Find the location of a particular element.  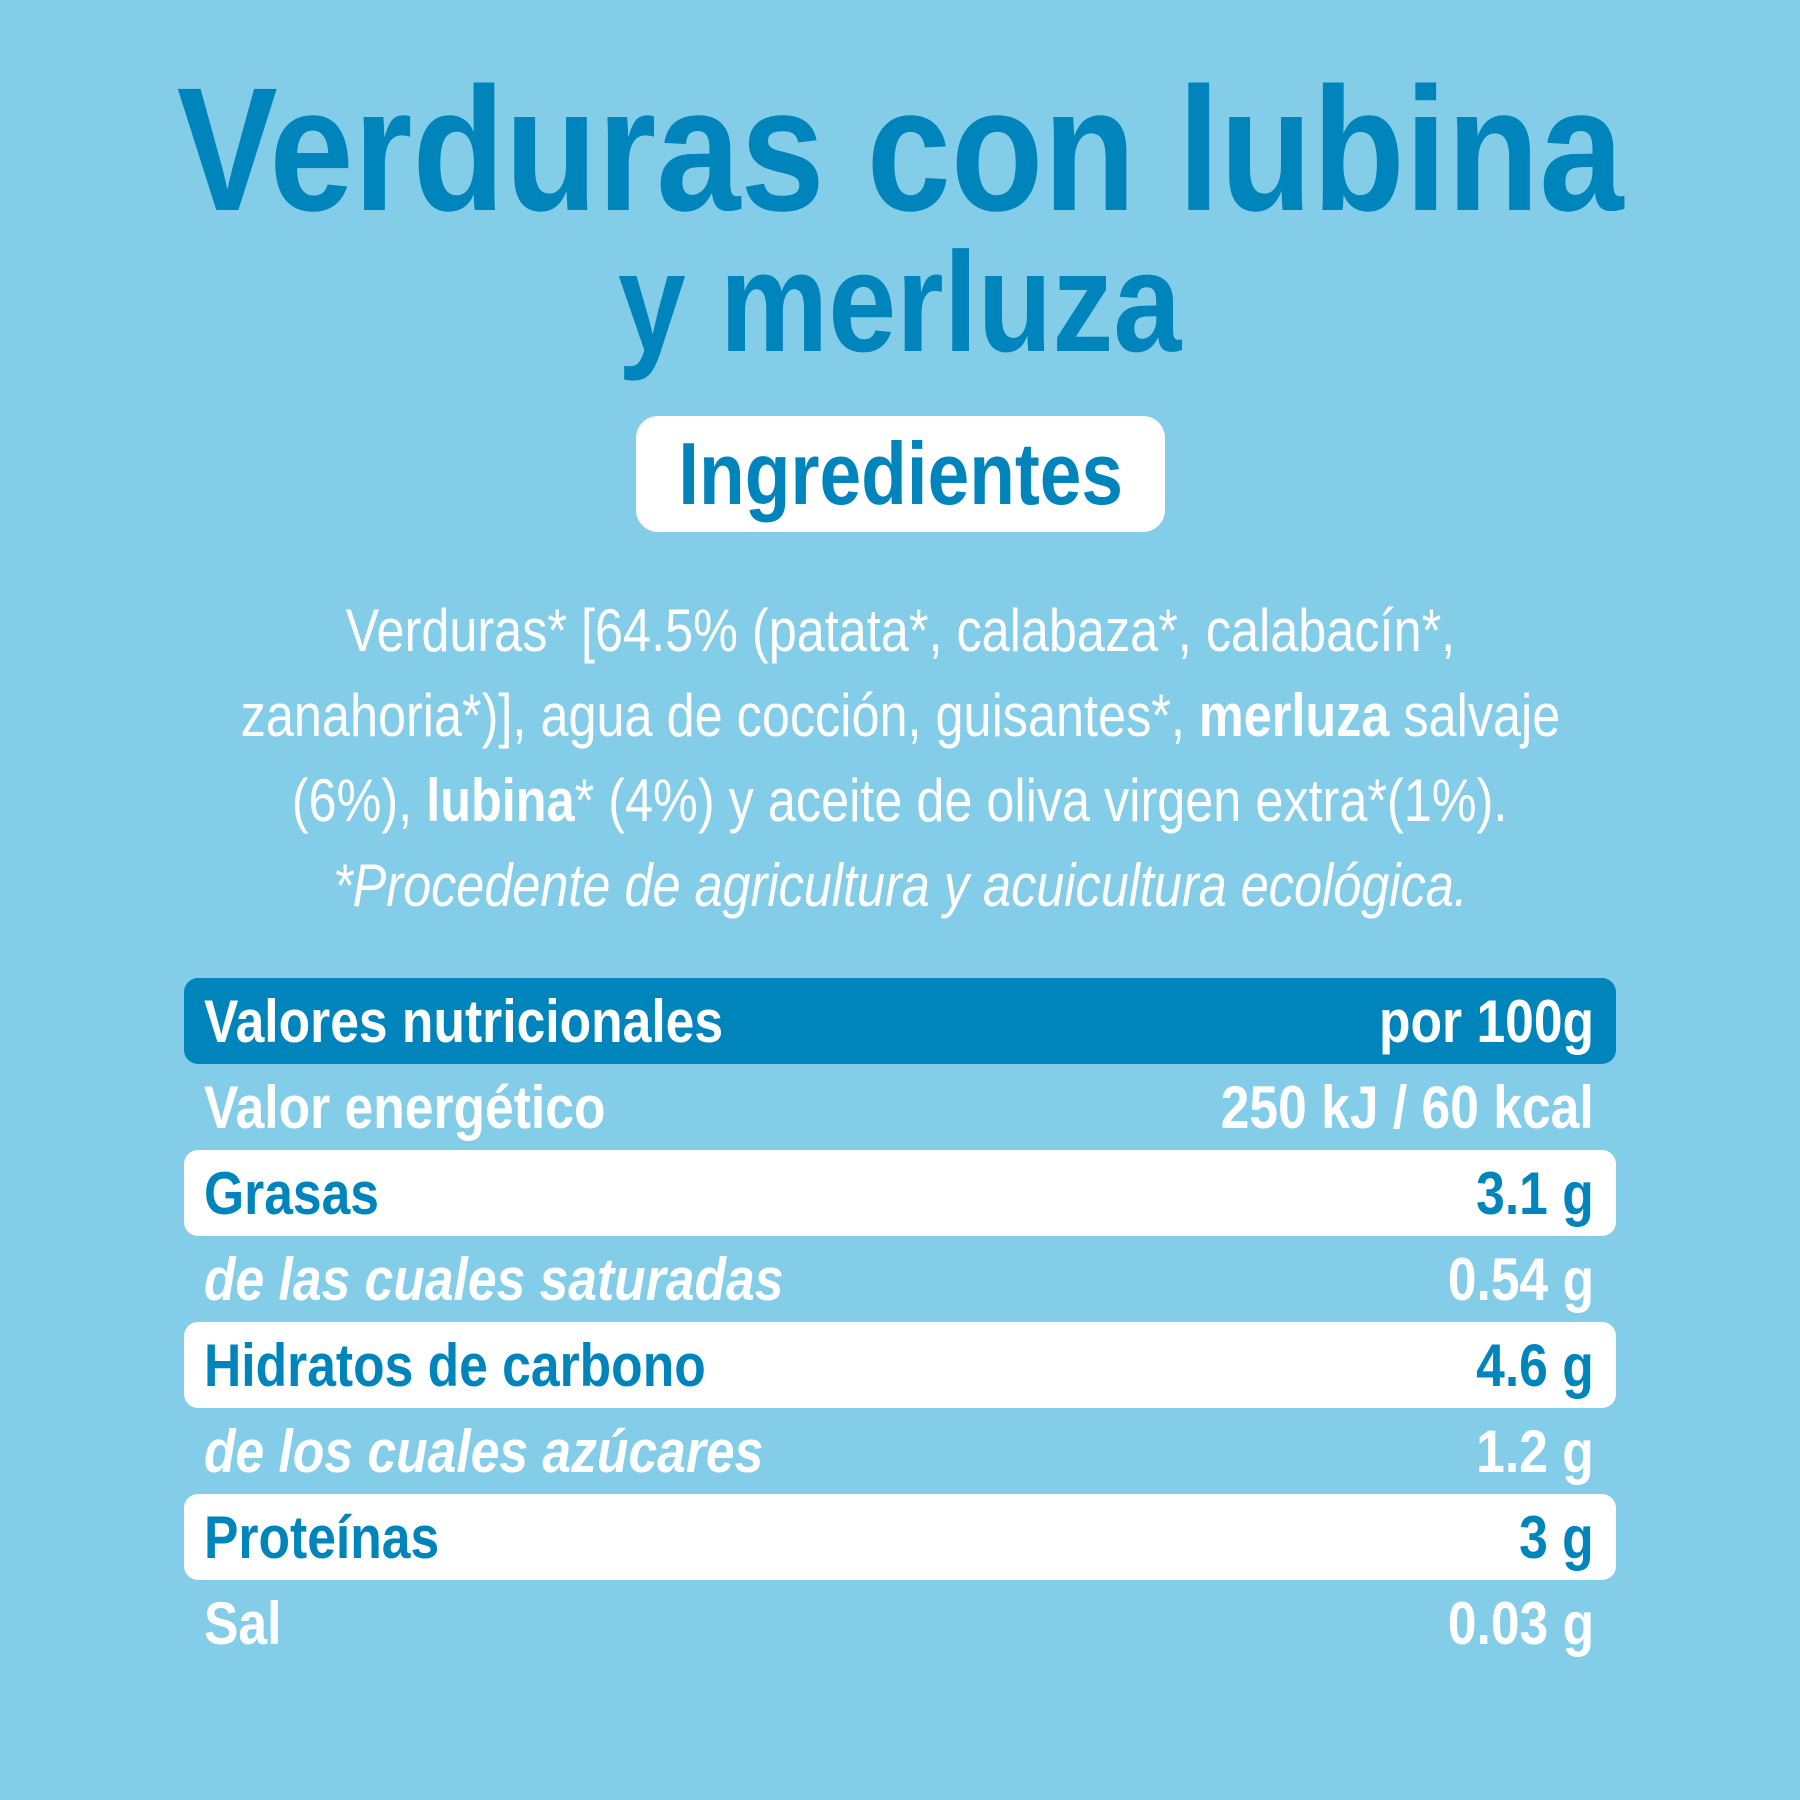

product-title: Verduras con lubina is located at coordinates (900, 150).